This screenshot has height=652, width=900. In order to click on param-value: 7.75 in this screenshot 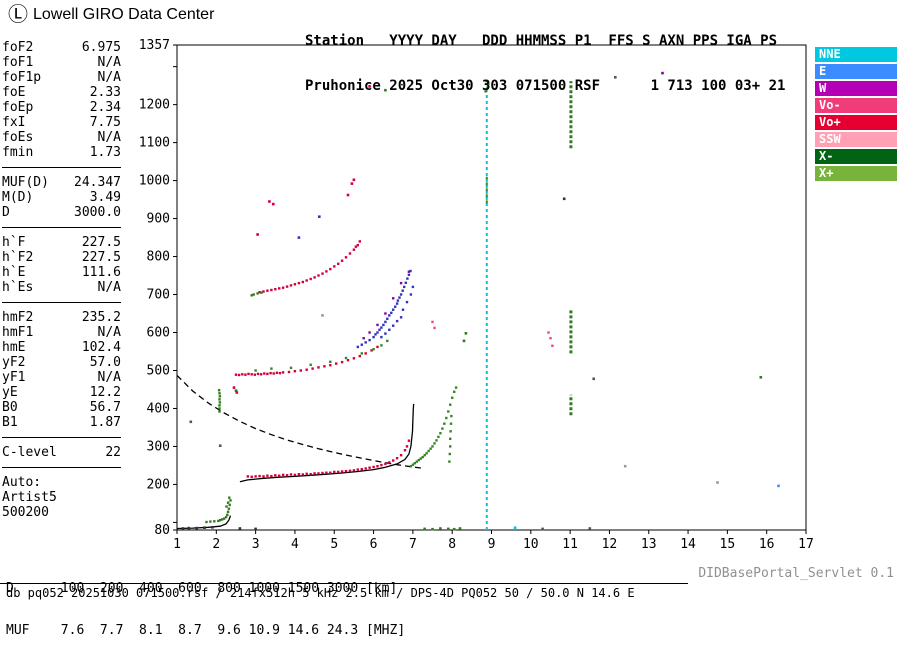, I will do `click(105, 122)`.